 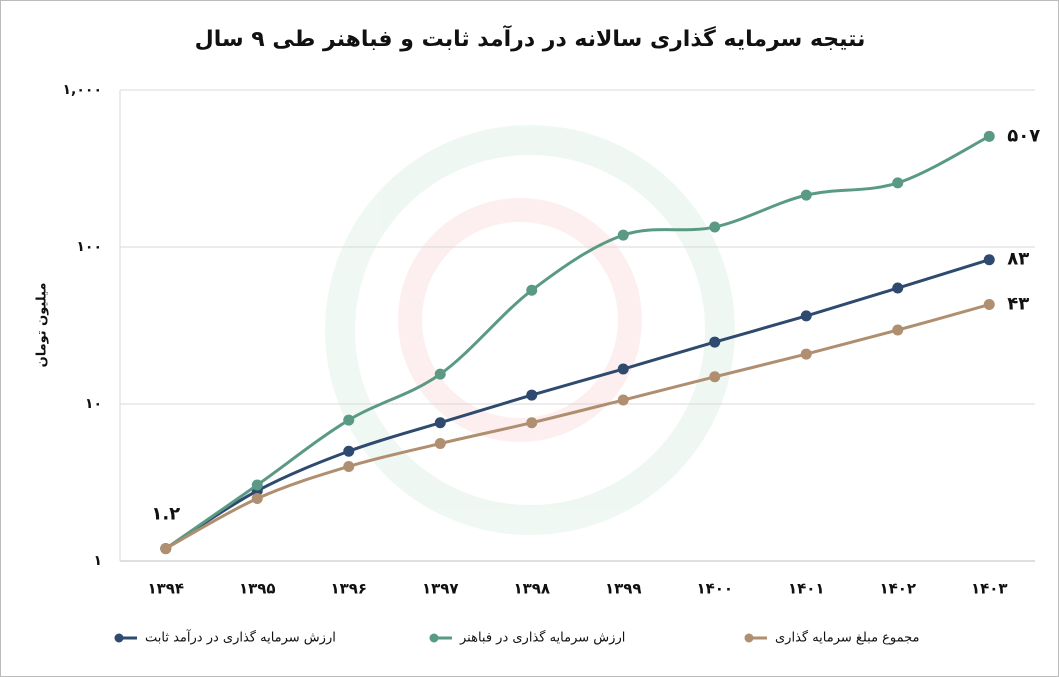 What do you see at coordinates (1018, 304) in the screenshot?
I see `data-label: ۴۳` at bounding box center [1018, 304].